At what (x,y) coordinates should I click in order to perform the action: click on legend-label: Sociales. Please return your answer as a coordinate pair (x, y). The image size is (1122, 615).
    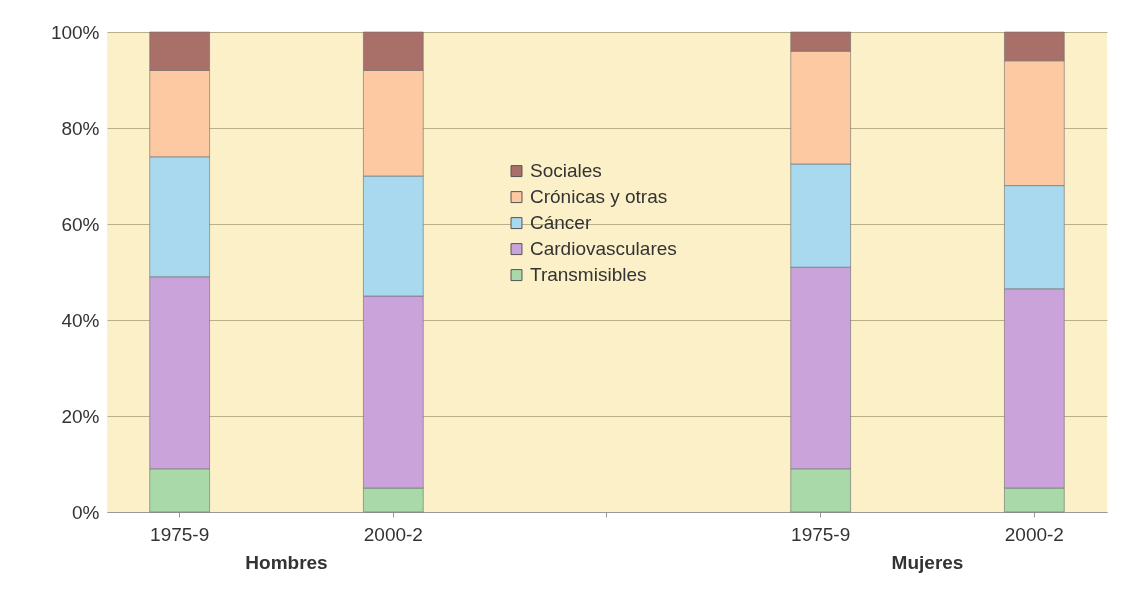
    Looking at the image, I should click on (566, 171).